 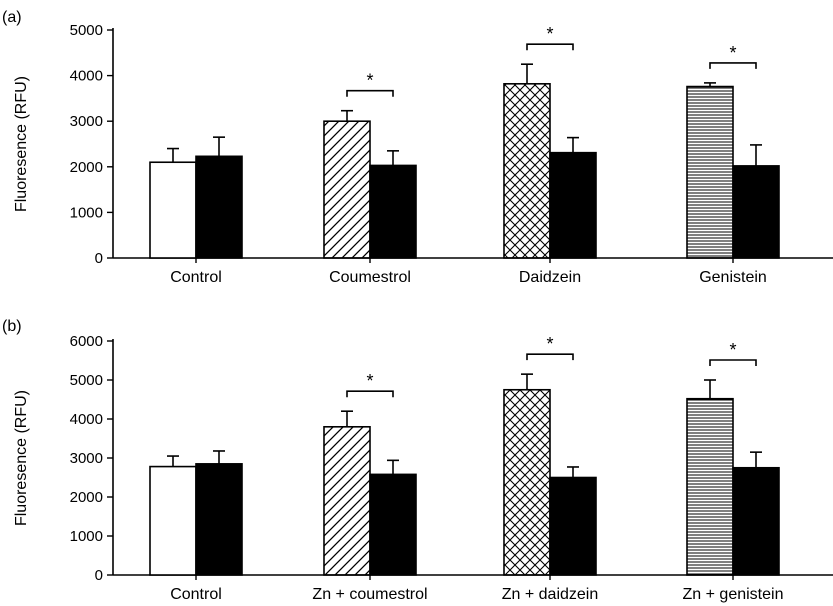 I want to click on x-category-label: Zn + genistein, so click(x=733, y=594).